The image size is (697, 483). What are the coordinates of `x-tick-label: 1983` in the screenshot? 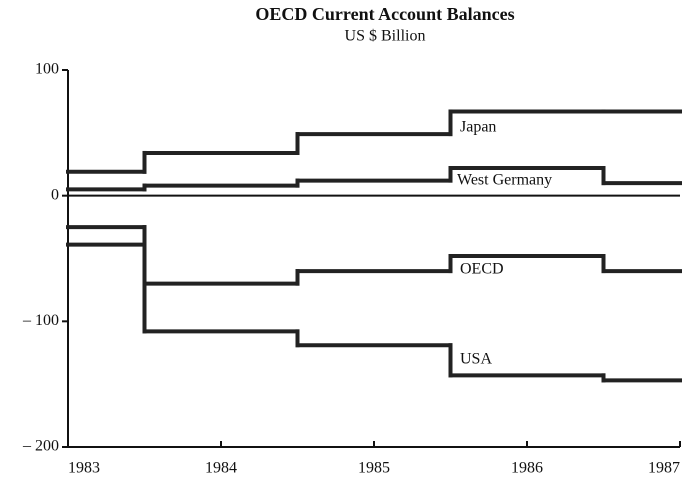 It's located at (84, 468).